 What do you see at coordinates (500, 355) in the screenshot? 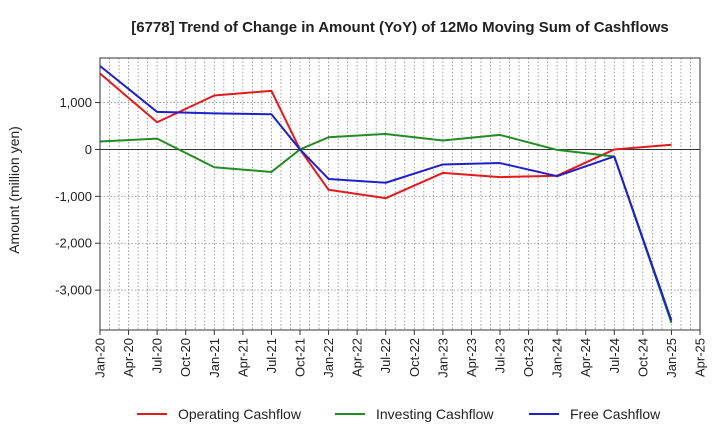
I see `x-tick-label: Jul-23` at bounding box center [500, 355].